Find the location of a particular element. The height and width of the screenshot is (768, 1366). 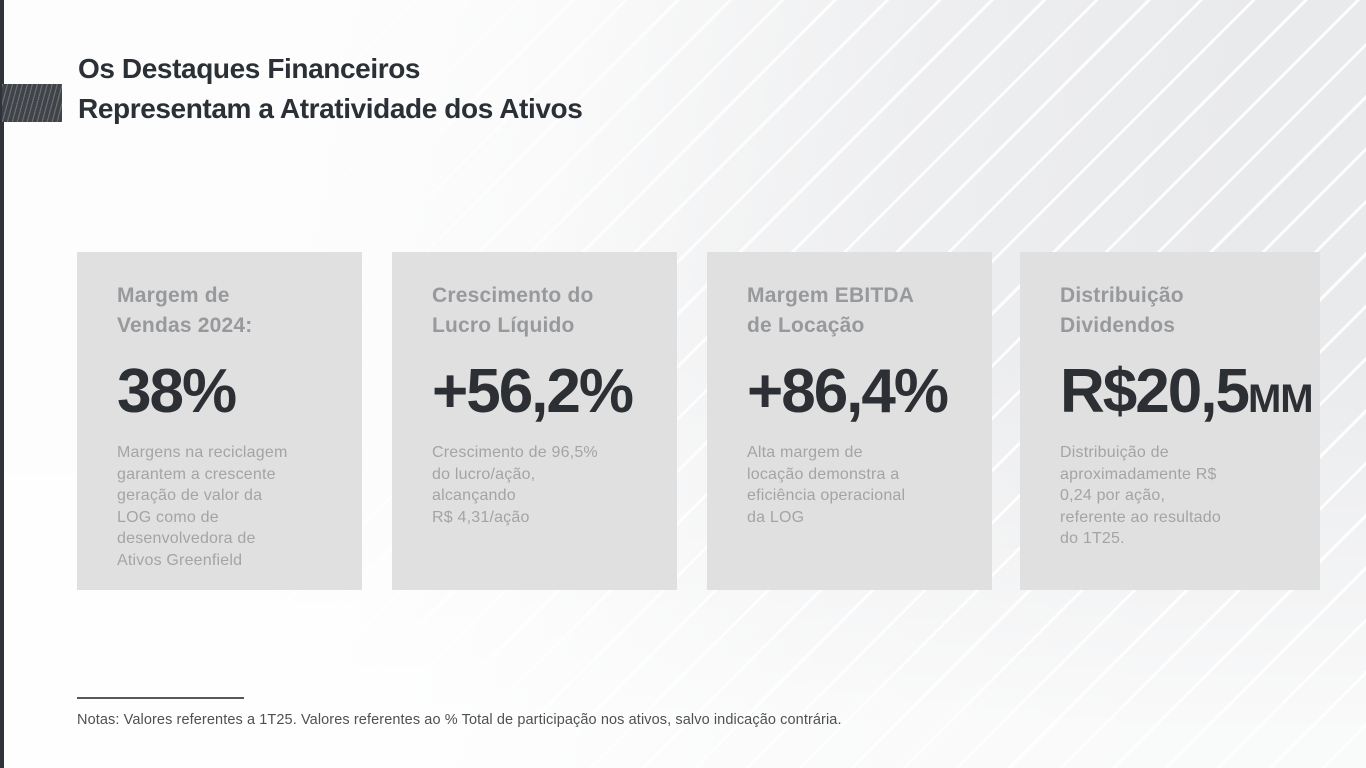

card-value-number: +86,4% is located at coordinates (848, 391).